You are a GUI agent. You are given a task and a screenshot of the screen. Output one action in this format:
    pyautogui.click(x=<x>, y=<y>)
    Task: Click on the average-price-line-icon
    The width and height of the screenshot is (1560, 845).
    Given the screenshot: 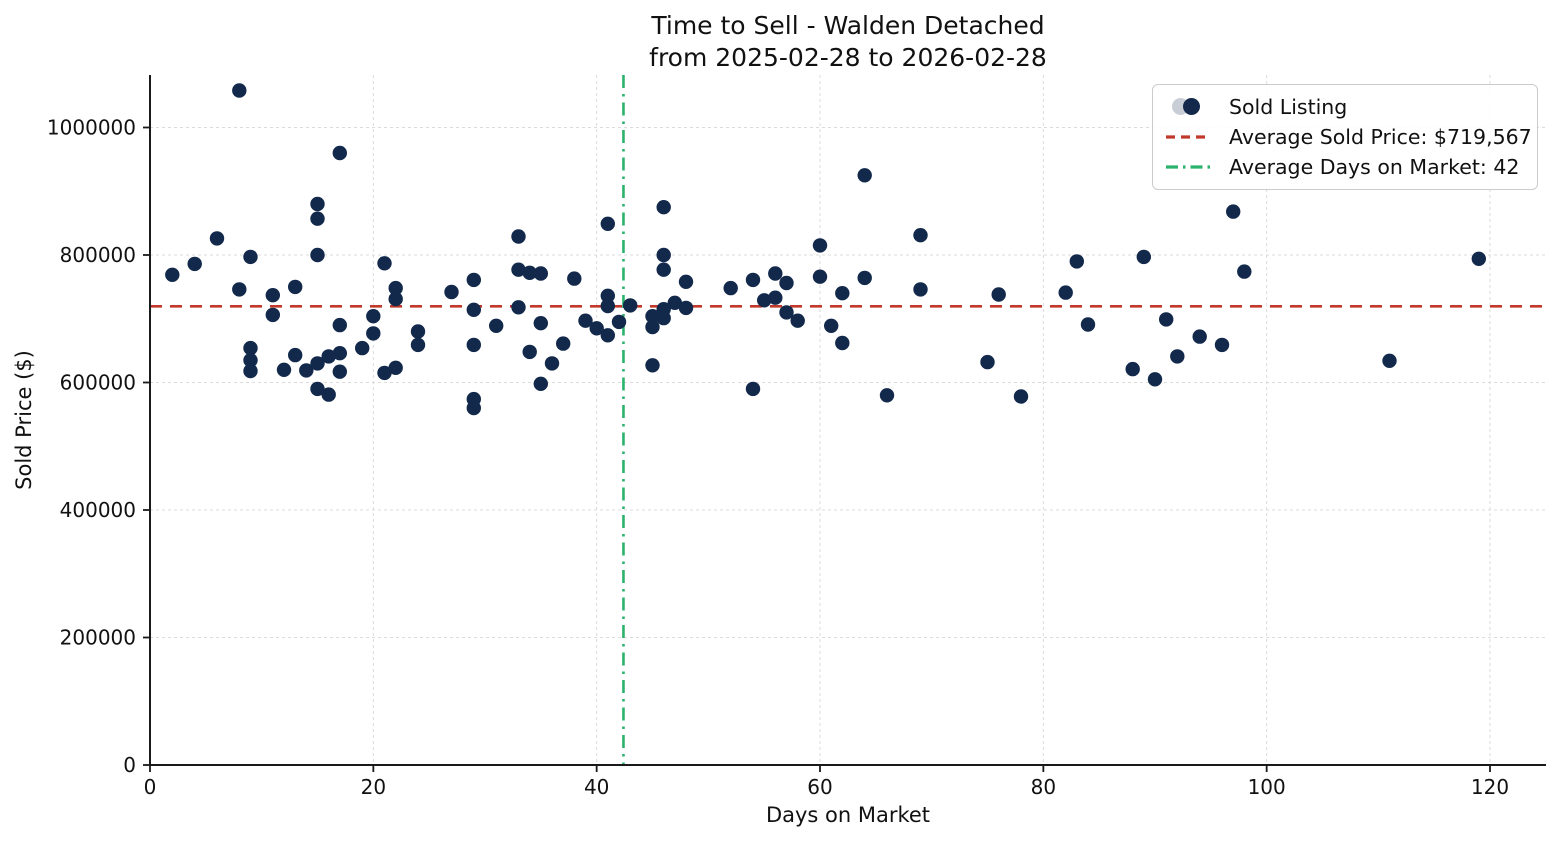 What is the action you would take?
    pyautogui.click(x=1188, y=137)
    